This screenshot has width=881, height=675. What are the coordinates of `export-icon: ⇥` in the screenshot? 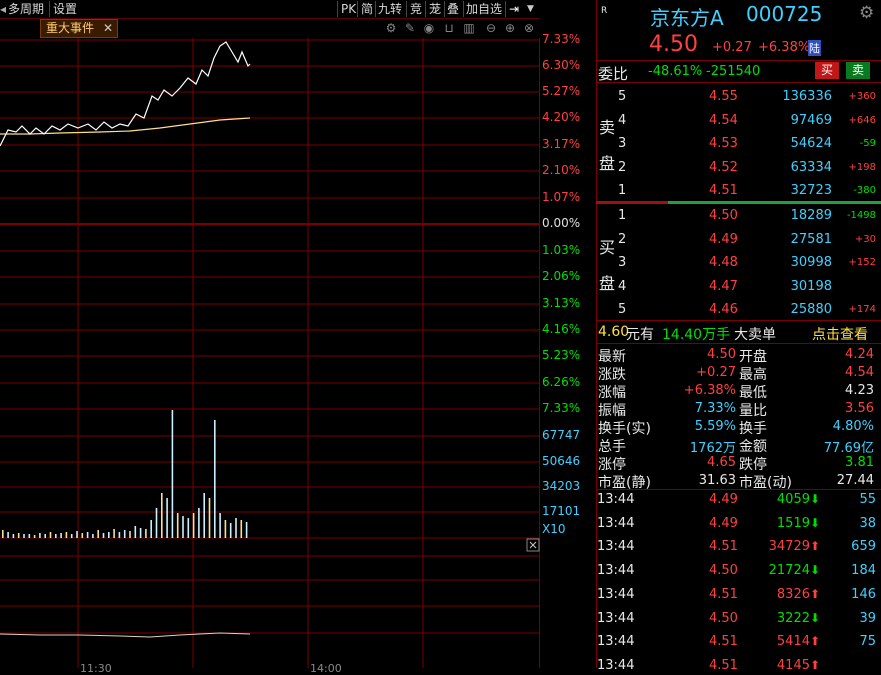 It's located at (514, 9).